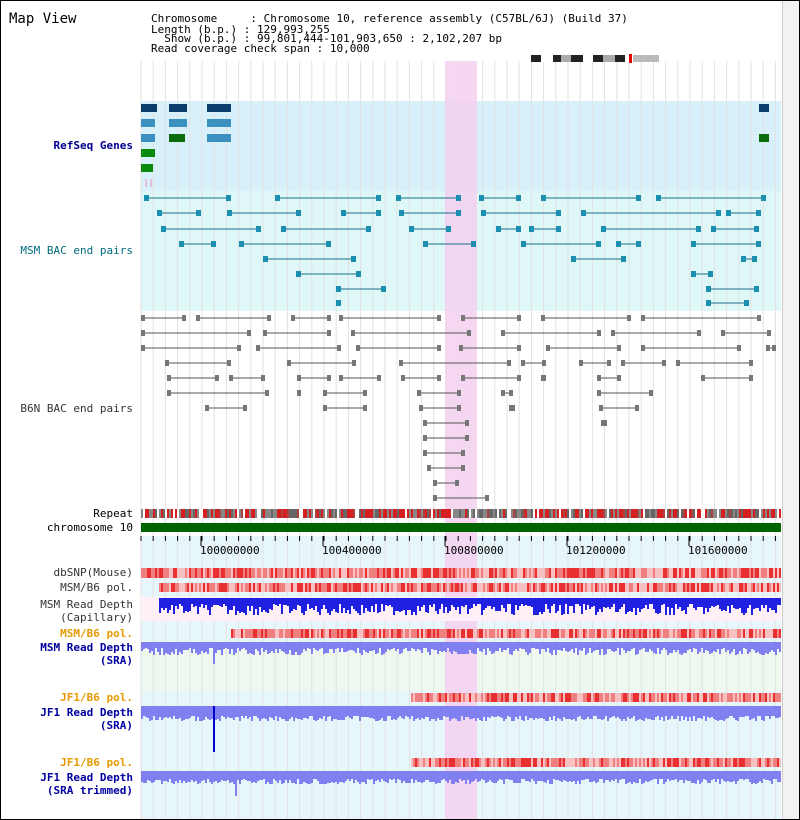 Image resolution: width=800 pixels, height=820 pixels. I want to click on track-label-msm-bac: MSM BAC end pairs, so click(76, 250).